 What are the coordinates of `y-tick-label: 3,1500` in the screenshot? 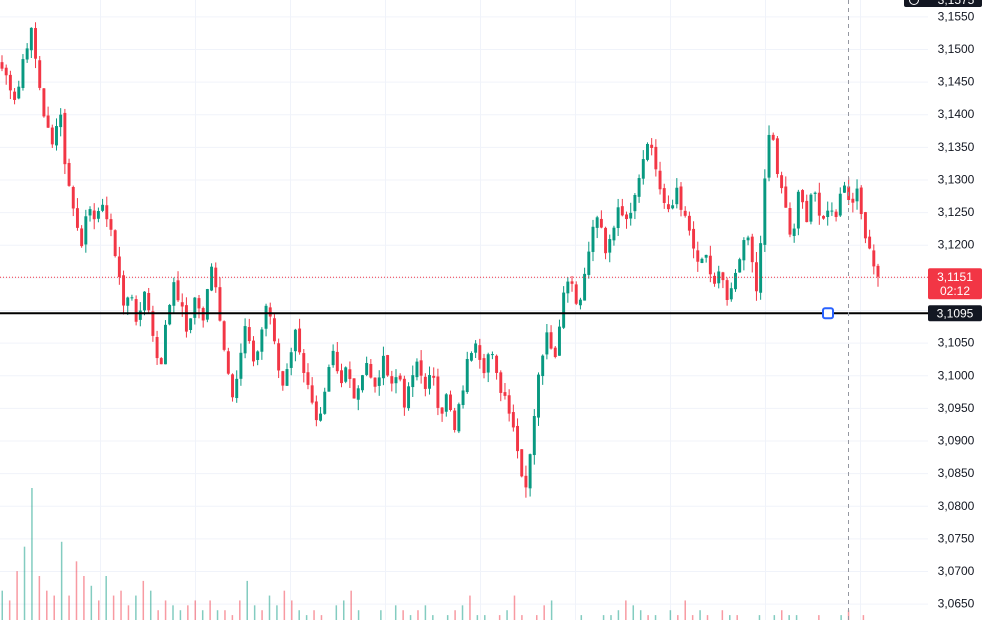 It's located at (956, 49).